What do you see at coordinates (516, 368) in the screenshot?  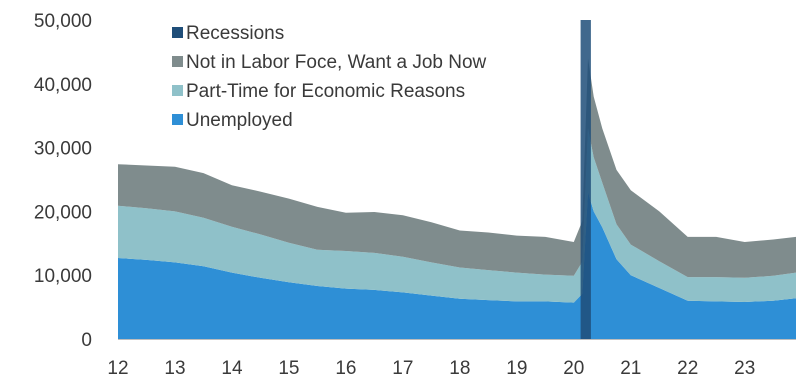 I see `x-tick-label: 19` at bounding box center [516, 368].